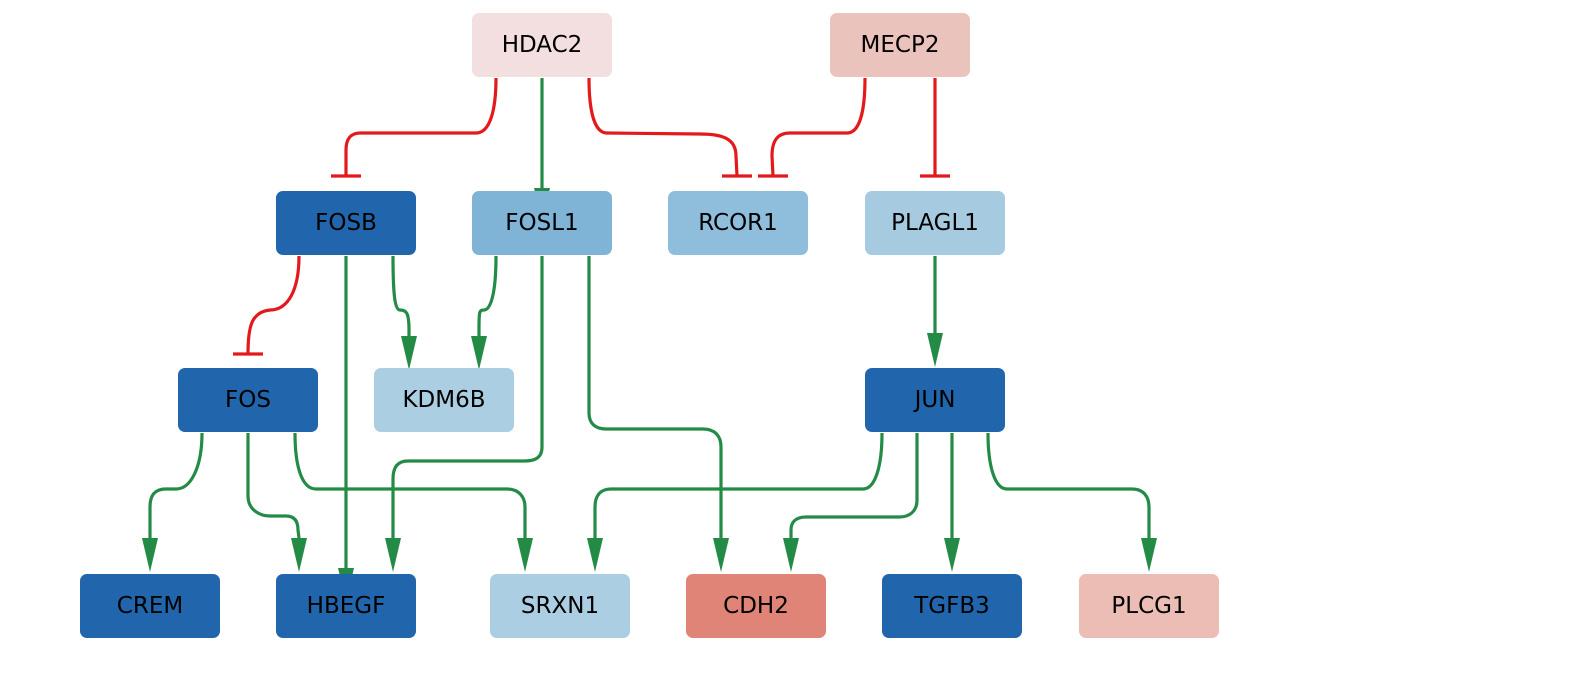  I want to click on edge-jun-to-srxn1, so click(735, 502).